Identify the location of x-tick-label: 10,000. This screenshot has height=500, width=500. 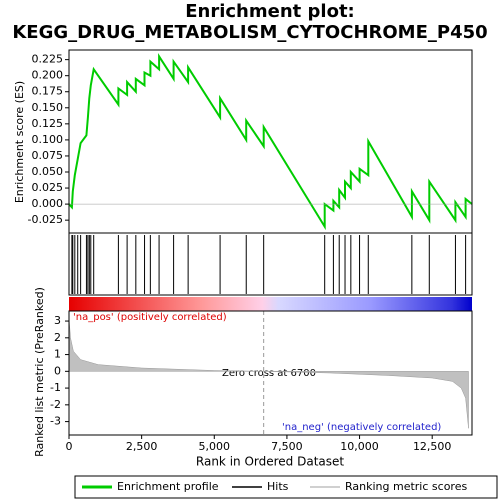
(359, 446).